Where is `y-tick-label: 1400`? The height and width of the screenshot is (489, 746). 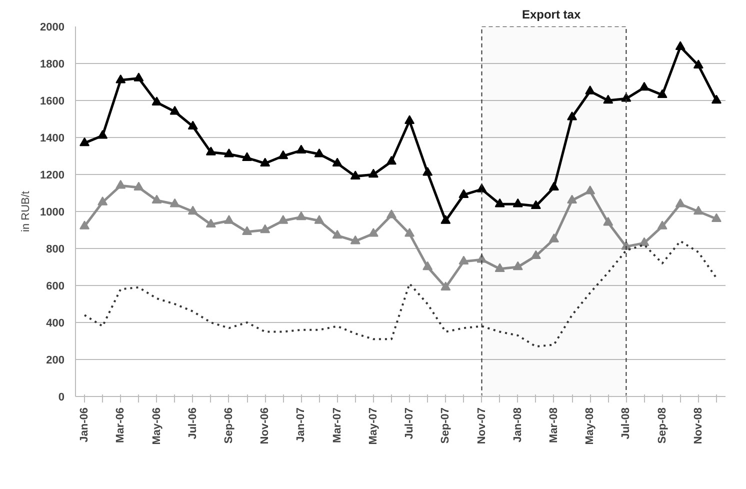
y-tick-label: 1400 is located at coordinates (52, 138).